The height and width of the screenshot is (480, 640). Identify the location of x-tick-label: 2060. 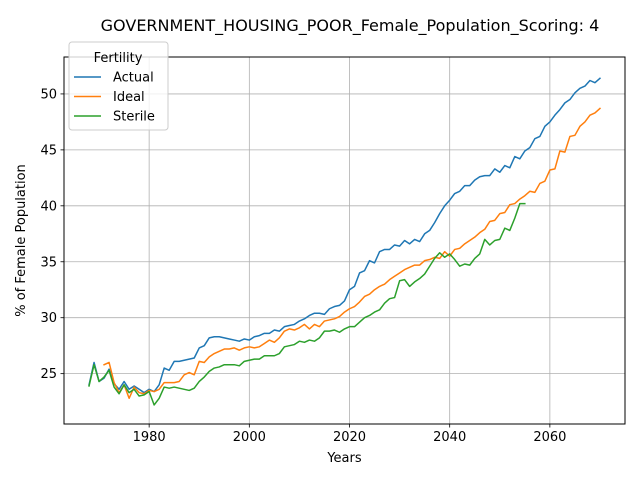
(549, 437).